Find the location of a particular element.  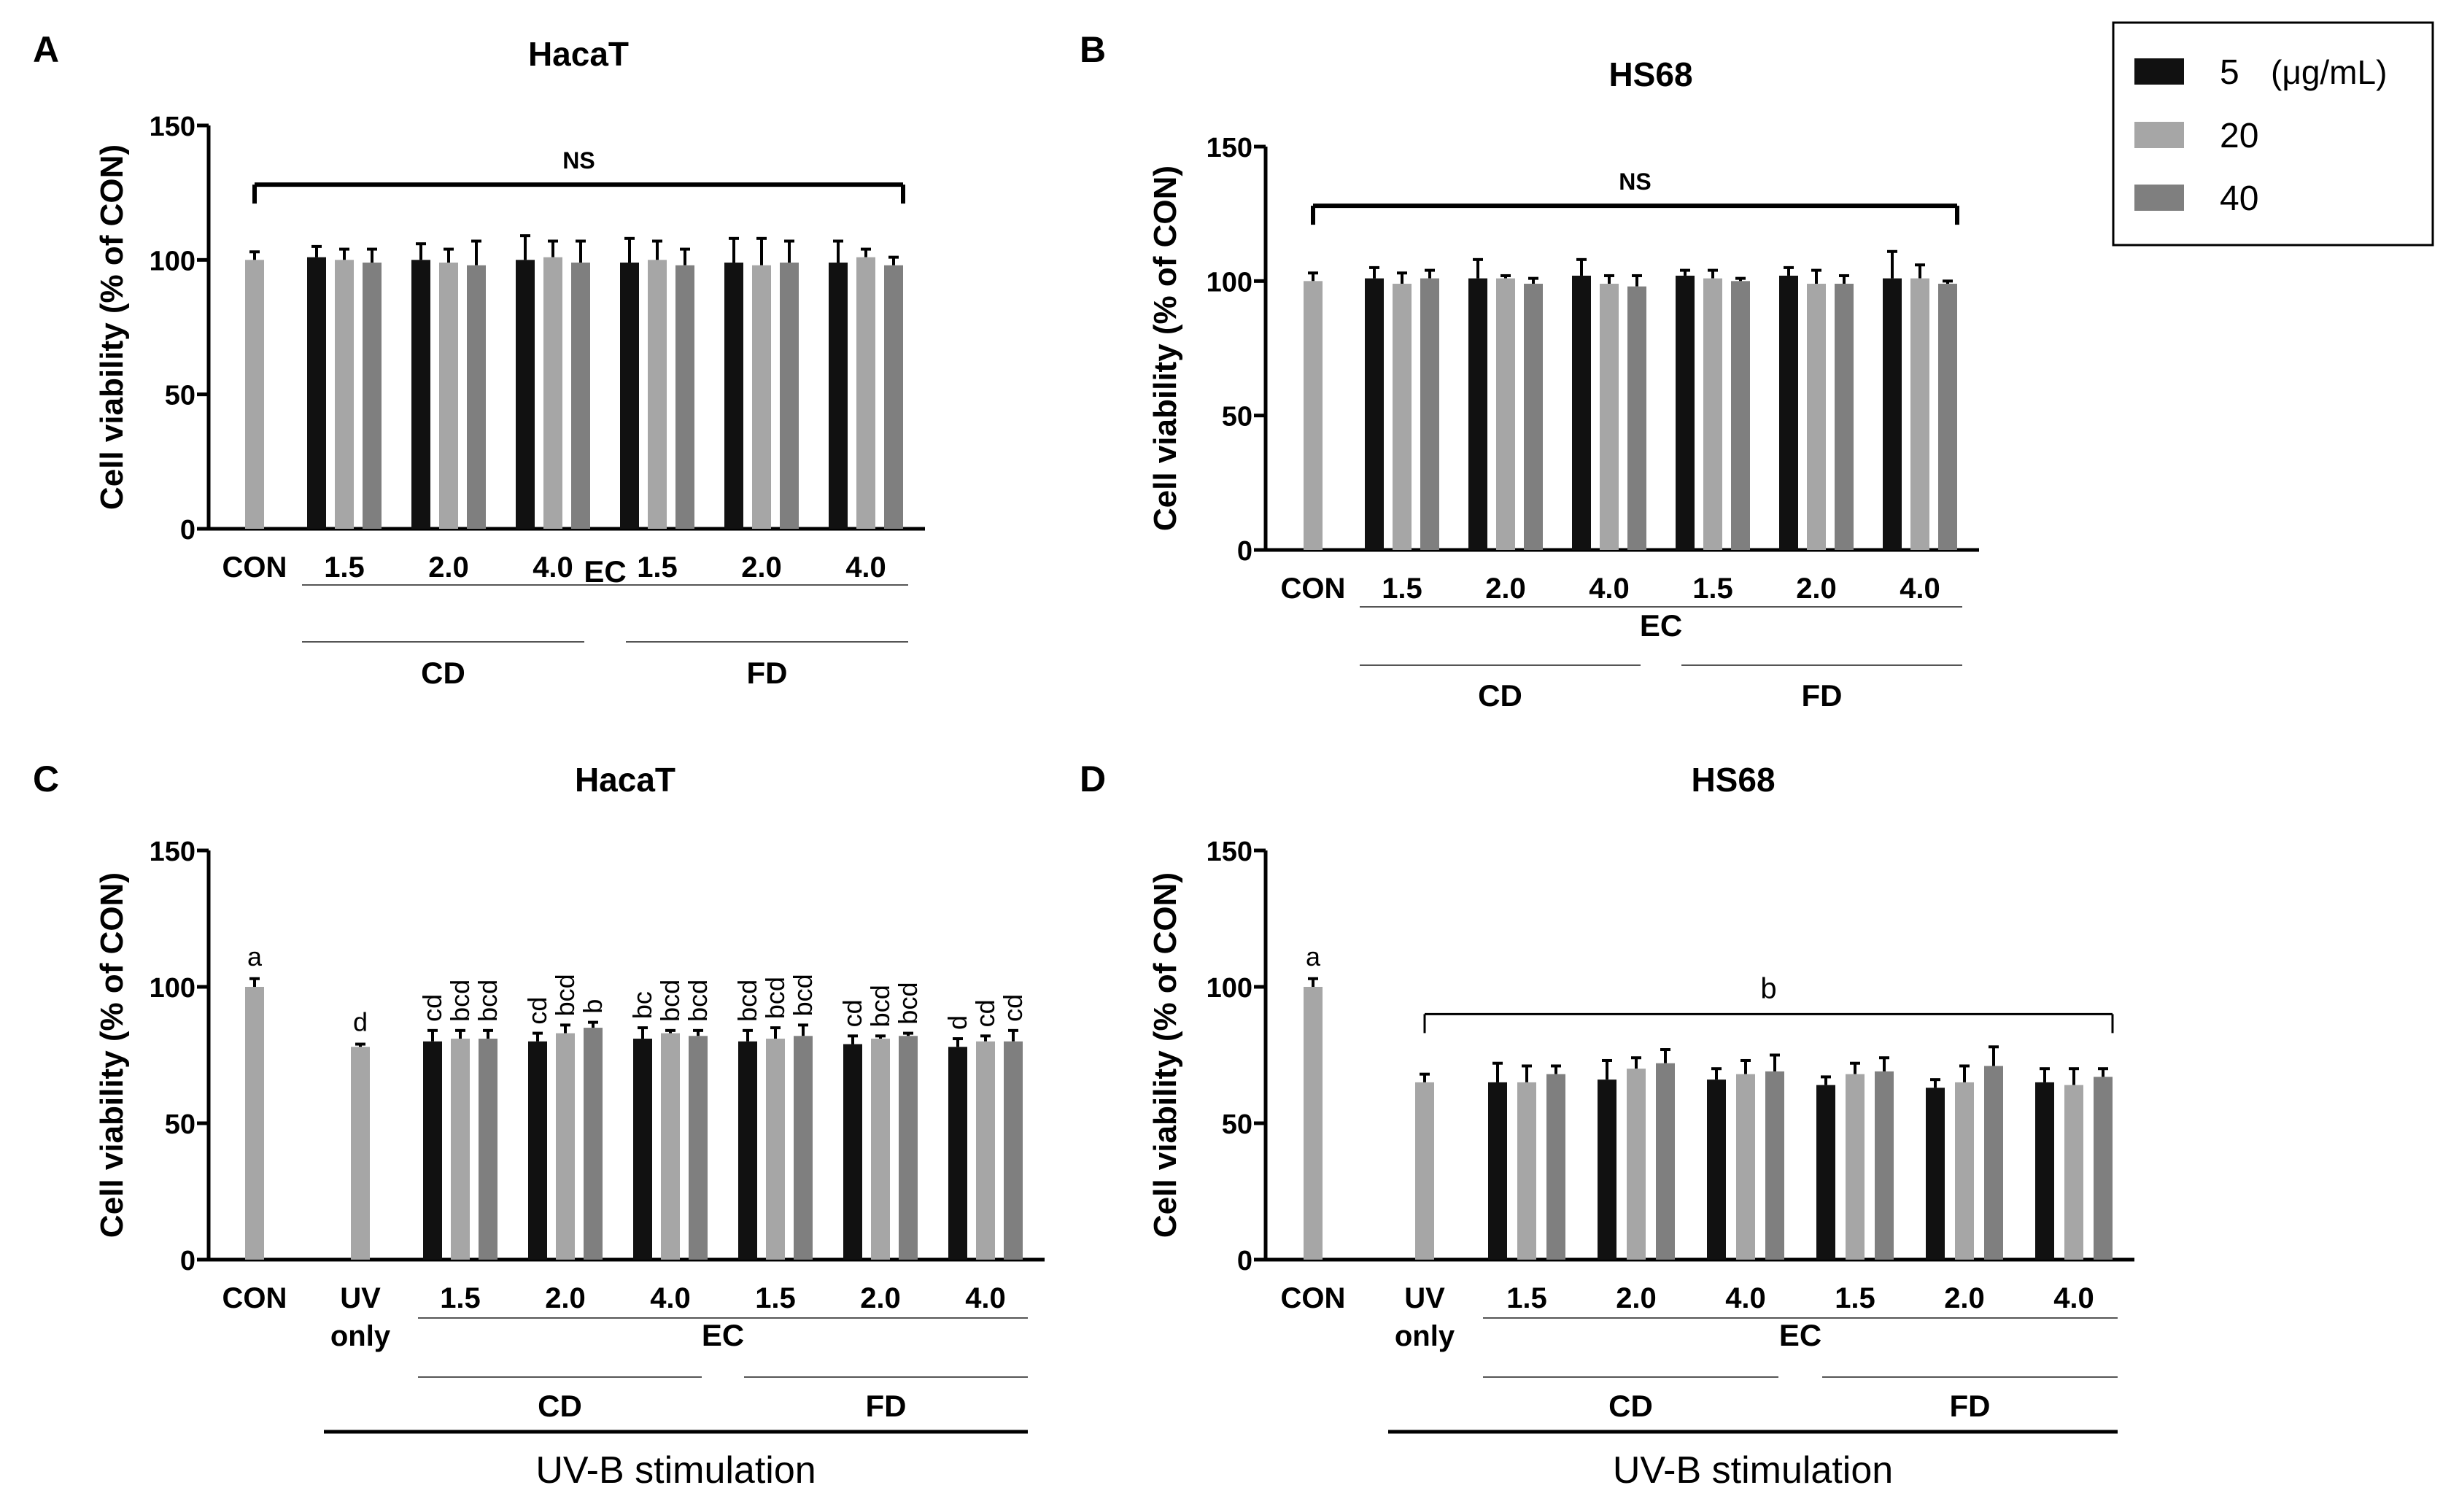

bar-g6-s20 is located at coordinates (2073, 1172).